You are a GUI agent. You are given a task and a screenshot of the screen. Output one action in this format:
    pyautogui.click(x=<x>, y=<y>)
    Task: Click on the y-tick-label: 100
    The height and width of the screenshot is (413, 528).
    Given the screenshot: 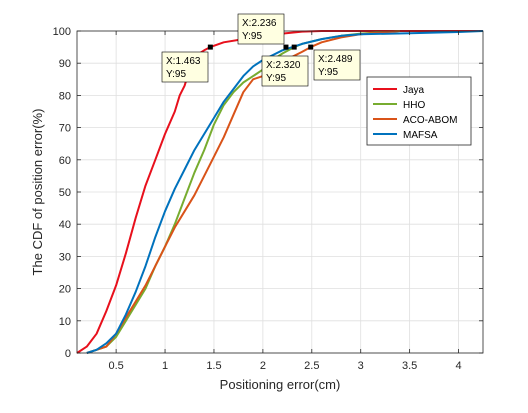 What is the action you would take?
    pyautogui.click(x=62, y=32)
    